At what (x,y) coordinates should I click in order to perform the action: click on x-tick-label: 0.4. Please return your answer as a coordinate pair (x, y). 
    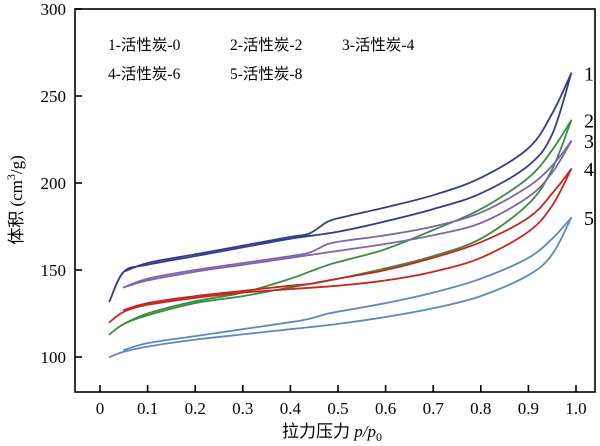
    Looking at the image, I should click on (291, 408).